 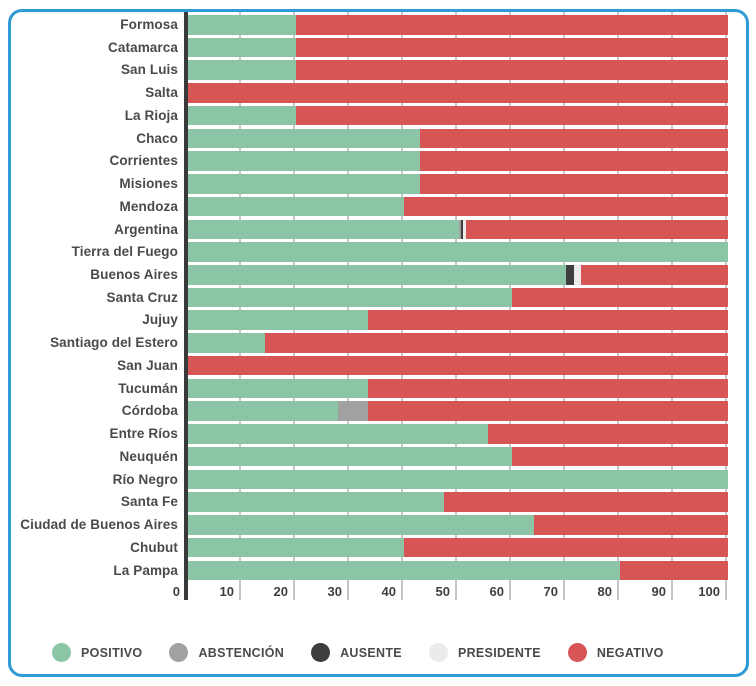 What do you see at coordinates (658, 591) in the screenshot?
I see `x-tick-label: 90` at bounding box center [658, 591].